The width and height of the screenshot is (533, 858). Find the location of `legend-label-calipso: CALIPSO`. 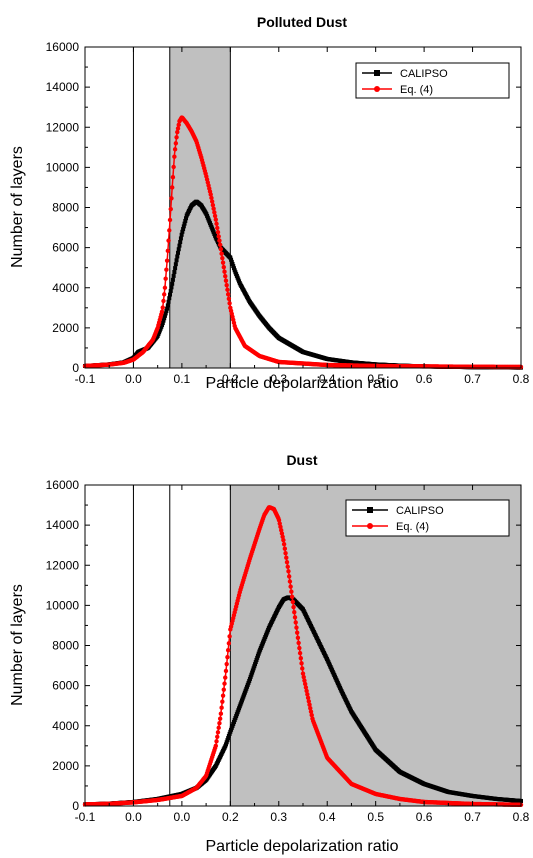

legend-label-calipso: CALIPSO is located at coordinates (424, 74).